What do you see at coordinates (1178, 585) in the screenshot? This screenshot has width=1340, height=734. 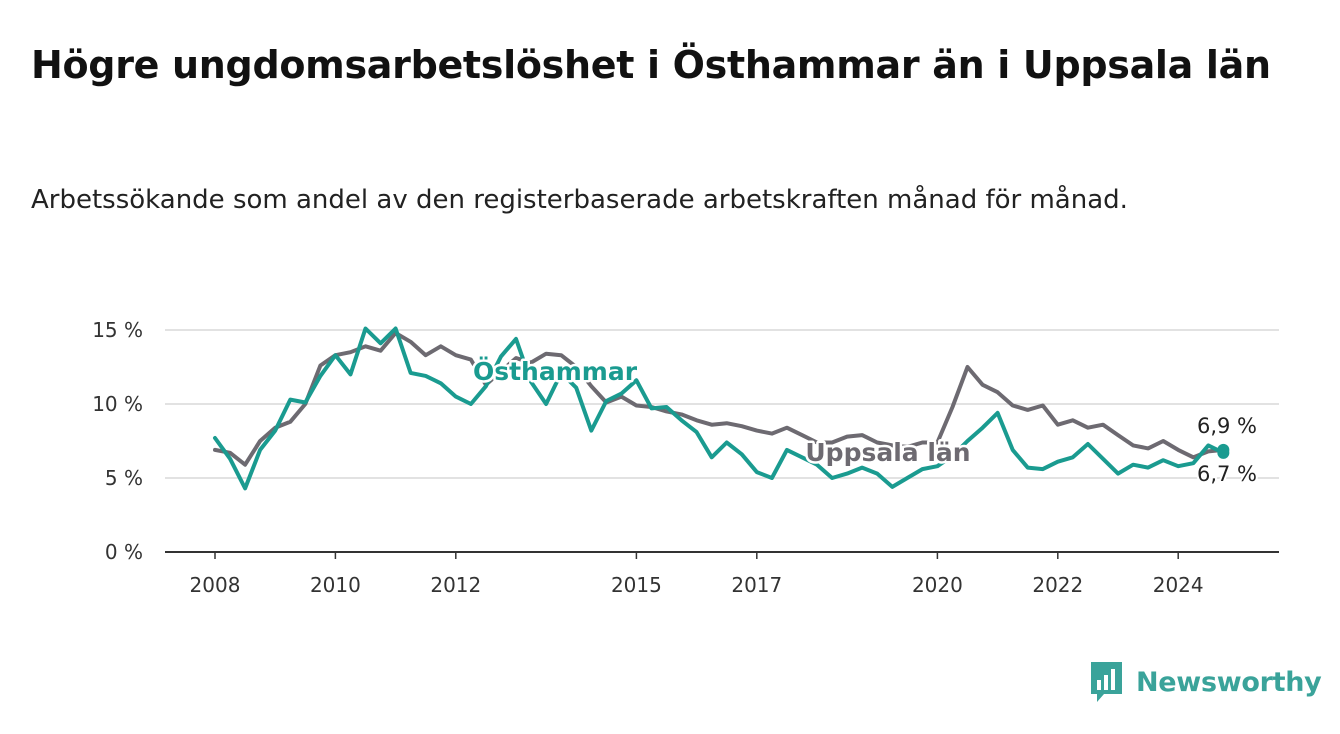 I see `x-tick-label: 2024` at bounding box center [1178, 585].